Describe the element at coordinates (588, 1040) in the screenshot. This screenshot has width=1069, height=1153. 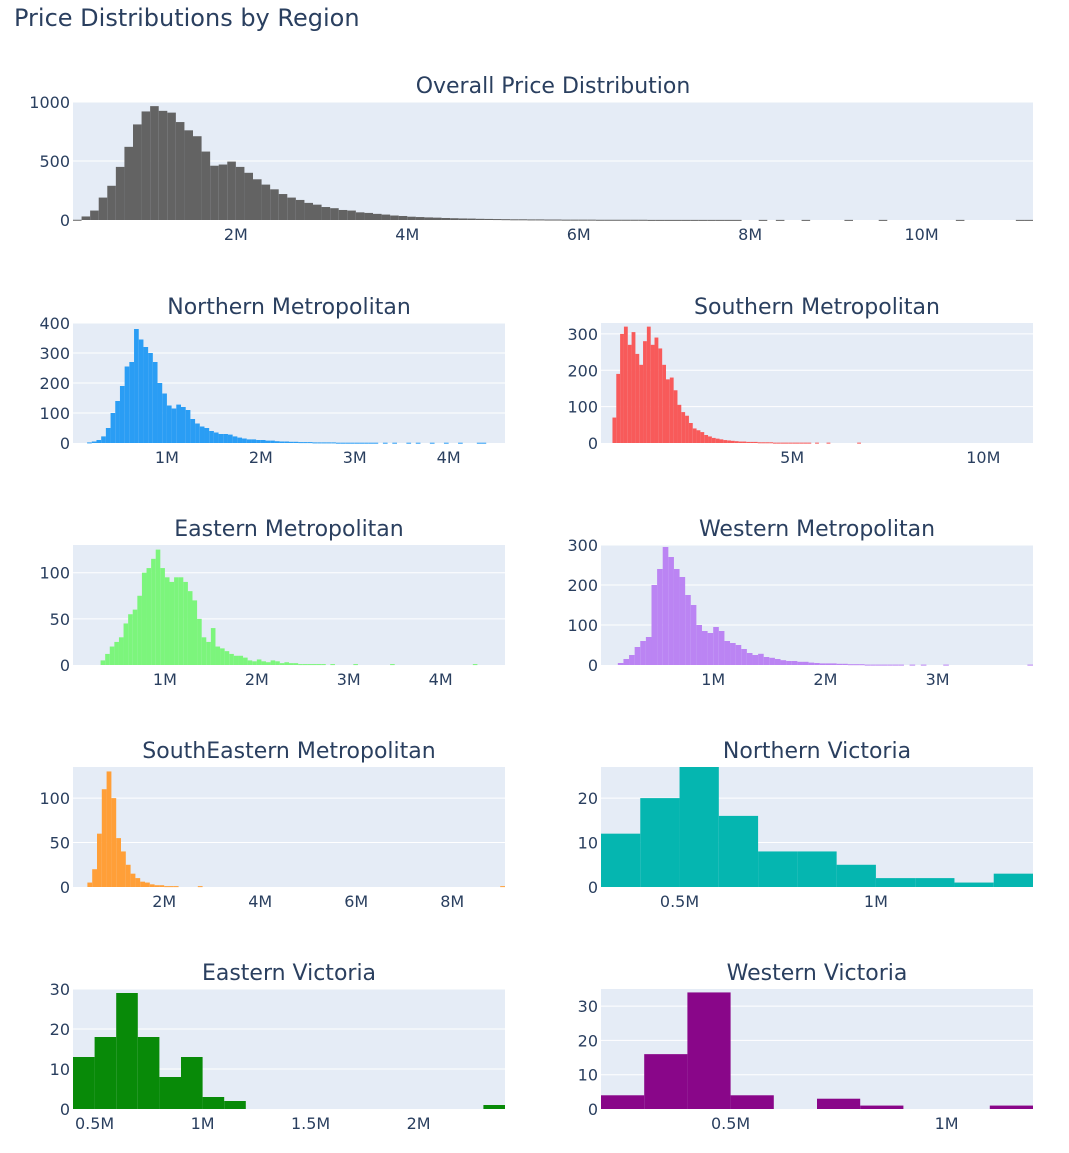
I see `y-tick-label: 20` at that location.